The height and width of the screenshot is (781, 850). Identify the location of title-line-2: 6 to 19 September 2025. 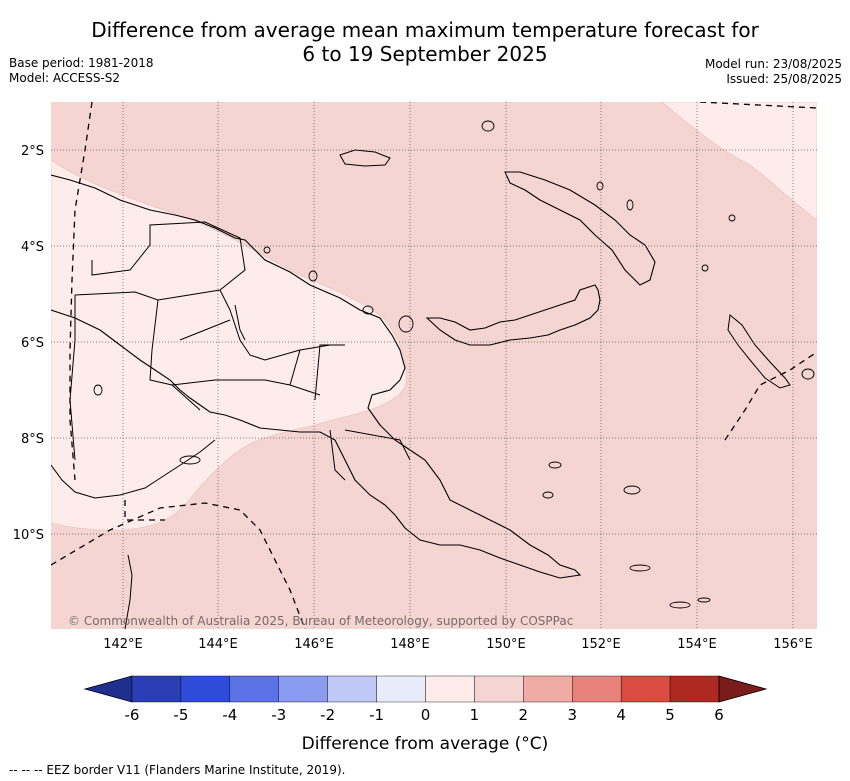
(425, 54).